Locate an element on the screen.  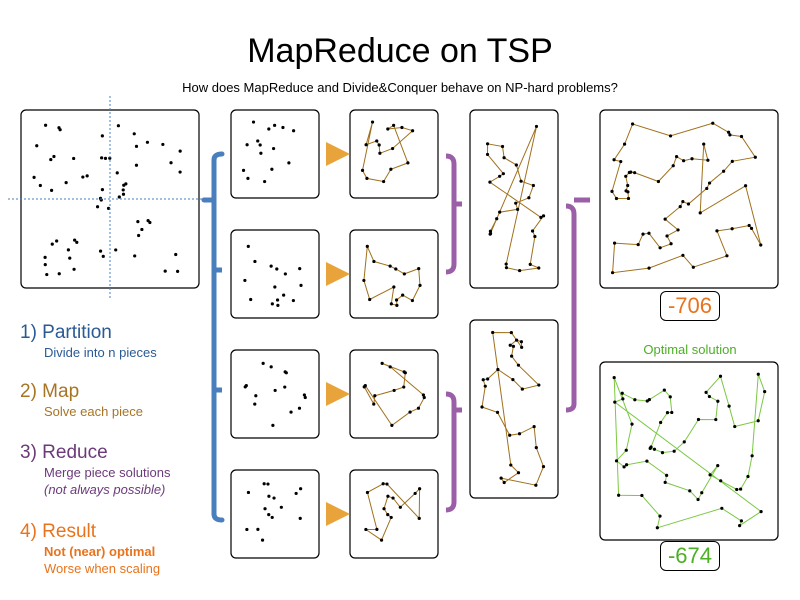
step-partition: 1) Partition Divide into n pieces is located at coordinates (88, 341).